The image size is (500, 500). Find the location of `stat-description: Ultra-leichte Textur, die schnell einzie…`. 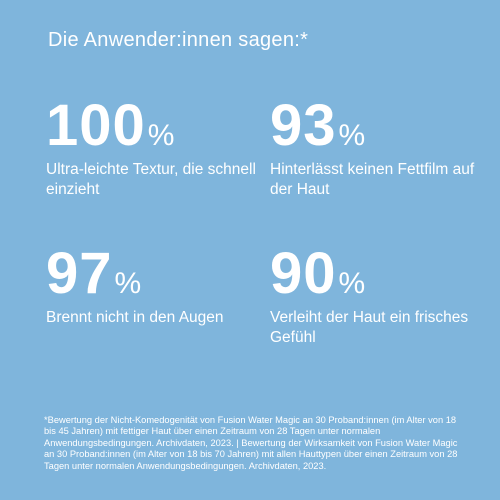

stat-description: Ultra-leichte Textur, die schnell einzie… is located at coordinates (151, 179).